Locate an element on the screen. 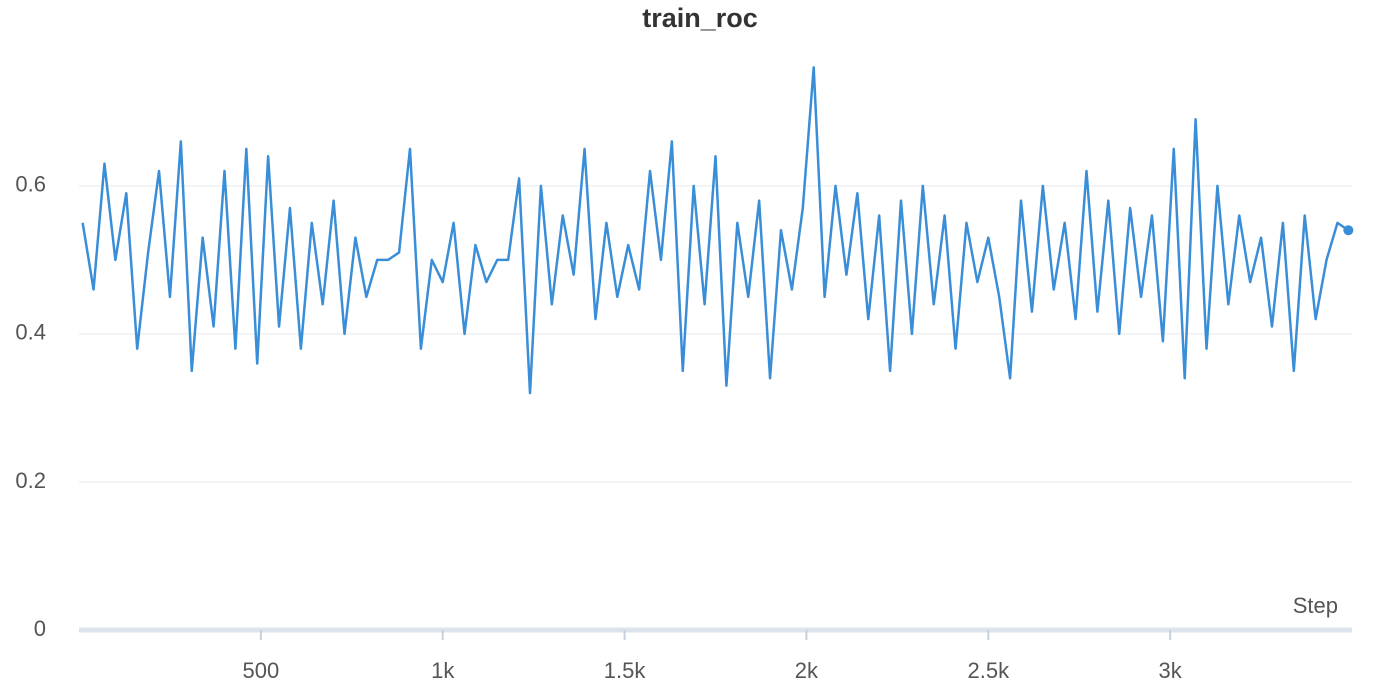 The width and height of the screenshot is (1400, 700). x-tick-label: 1k is located at coordinates (443, 670).